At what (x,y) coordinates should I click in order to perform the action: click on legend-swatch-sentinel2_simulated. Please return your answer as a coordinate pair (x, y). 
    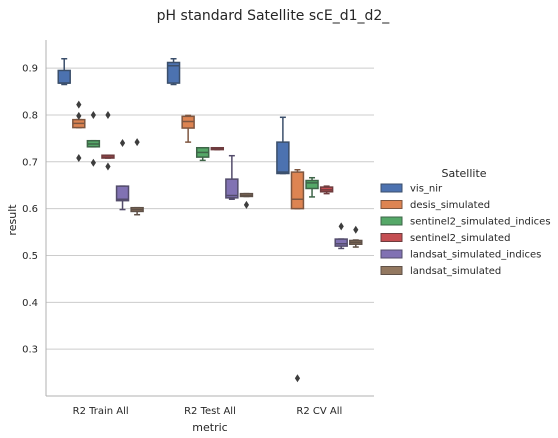
    Looking at the image, I should click on (391, 237).